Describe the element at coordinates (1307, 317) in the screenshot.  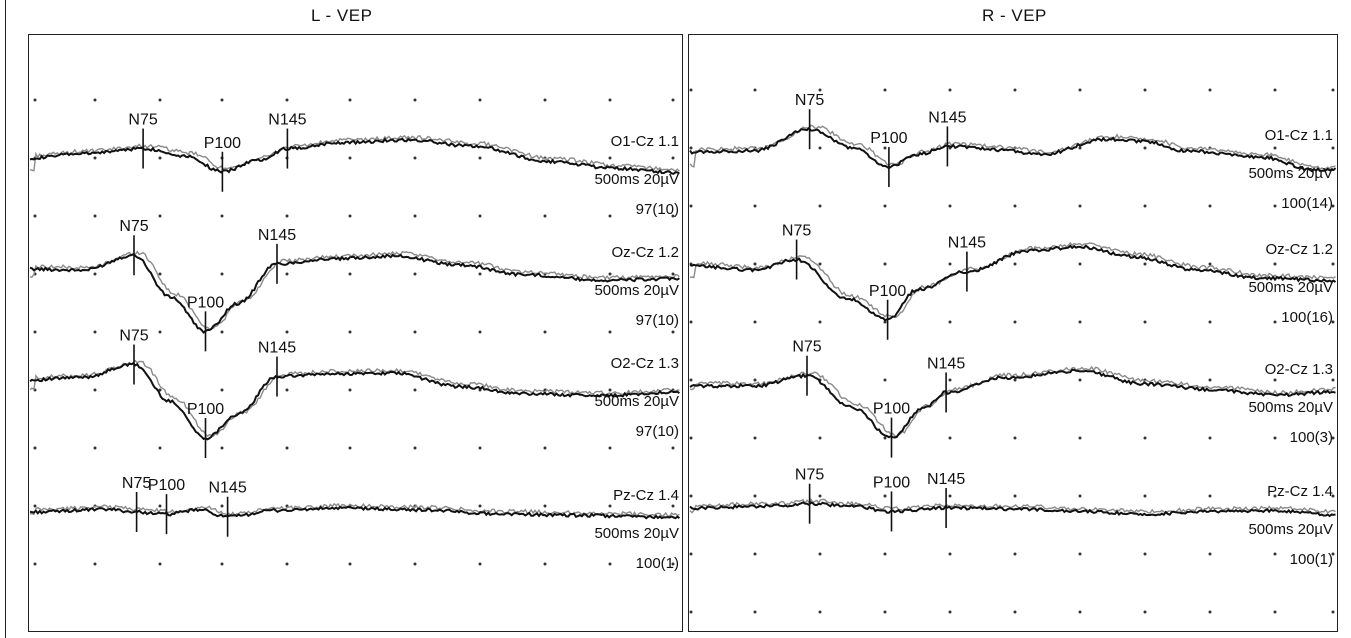
I see `averaging-count: 100(16)` at that location.